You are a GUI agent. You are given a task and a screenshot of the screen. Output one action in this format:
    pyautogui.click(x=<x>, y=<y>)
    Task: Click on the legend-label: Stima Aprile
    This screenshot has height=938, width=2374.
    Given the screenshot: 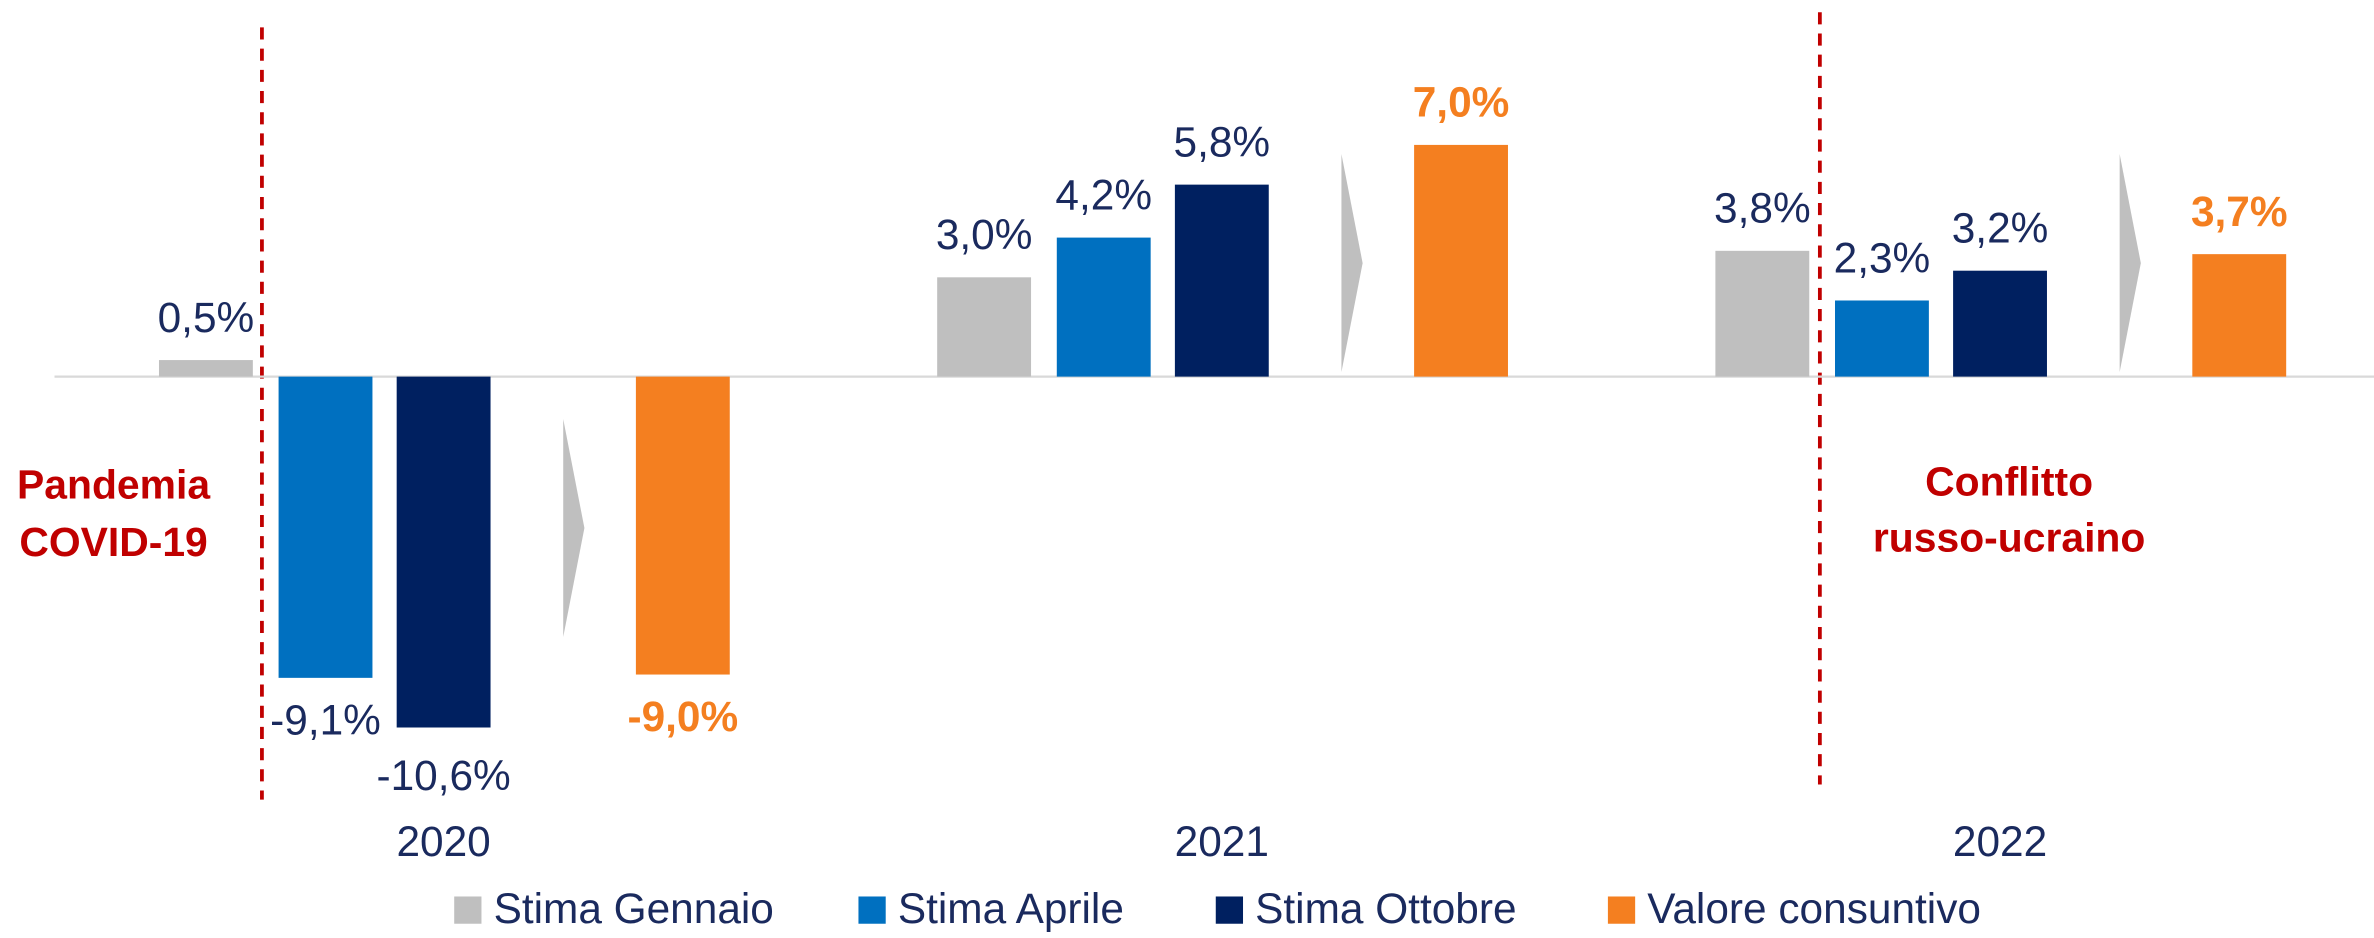 What is the action you would take?
    pyautogui.click(x=1011, y=908)
    